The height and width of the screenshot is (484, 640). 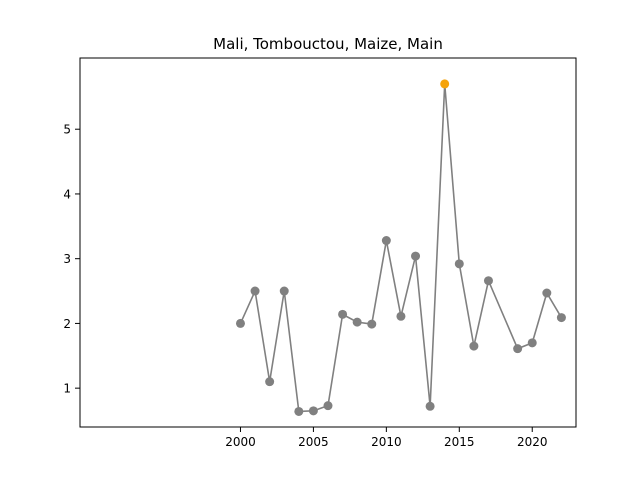 I want to click on x-tick-label: 2000, so click(x=240, y=442).